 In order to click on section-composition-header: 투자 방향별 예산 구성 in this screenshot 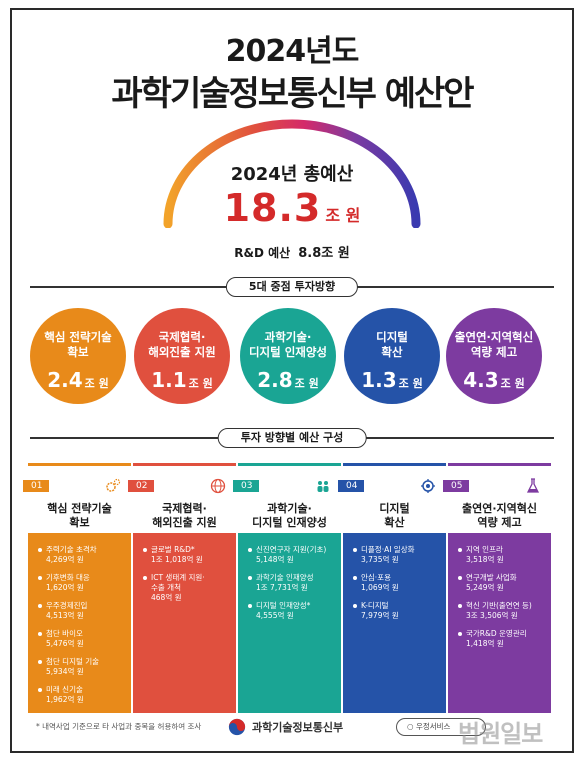, I will do `click(292, 438)`.